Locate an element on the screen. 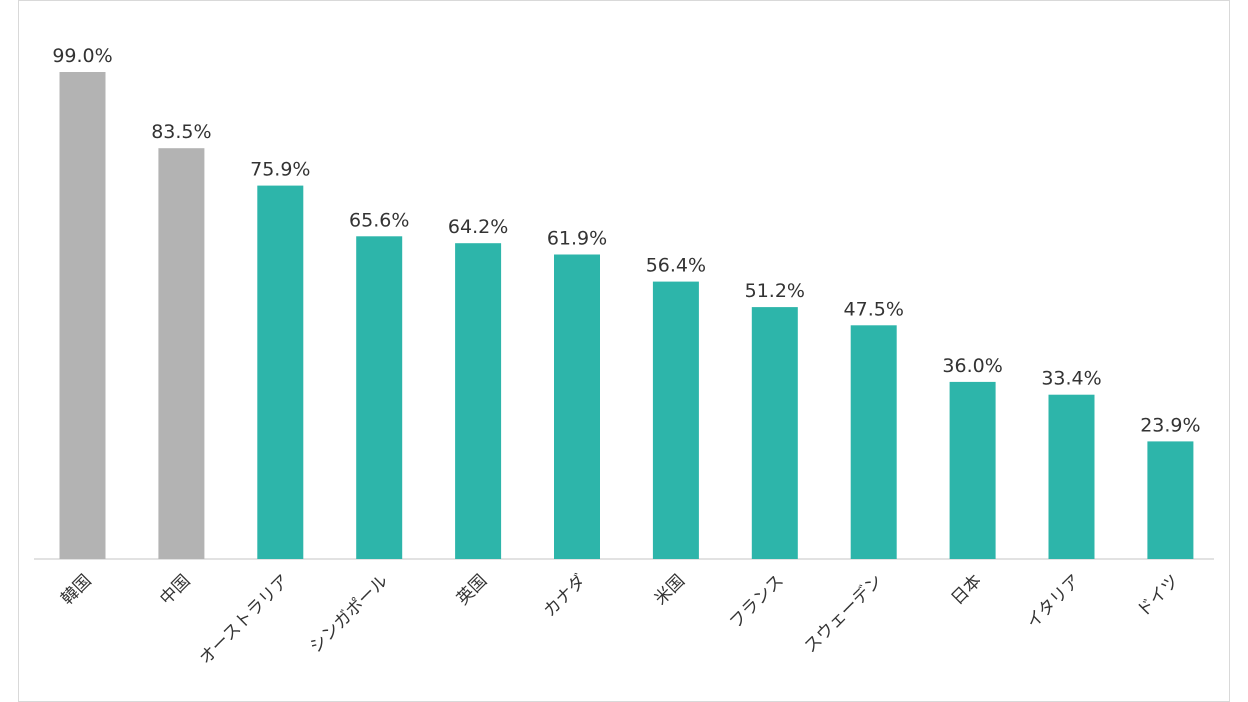  category-label-3: オーストラリア is located at coordinates (245, 620).